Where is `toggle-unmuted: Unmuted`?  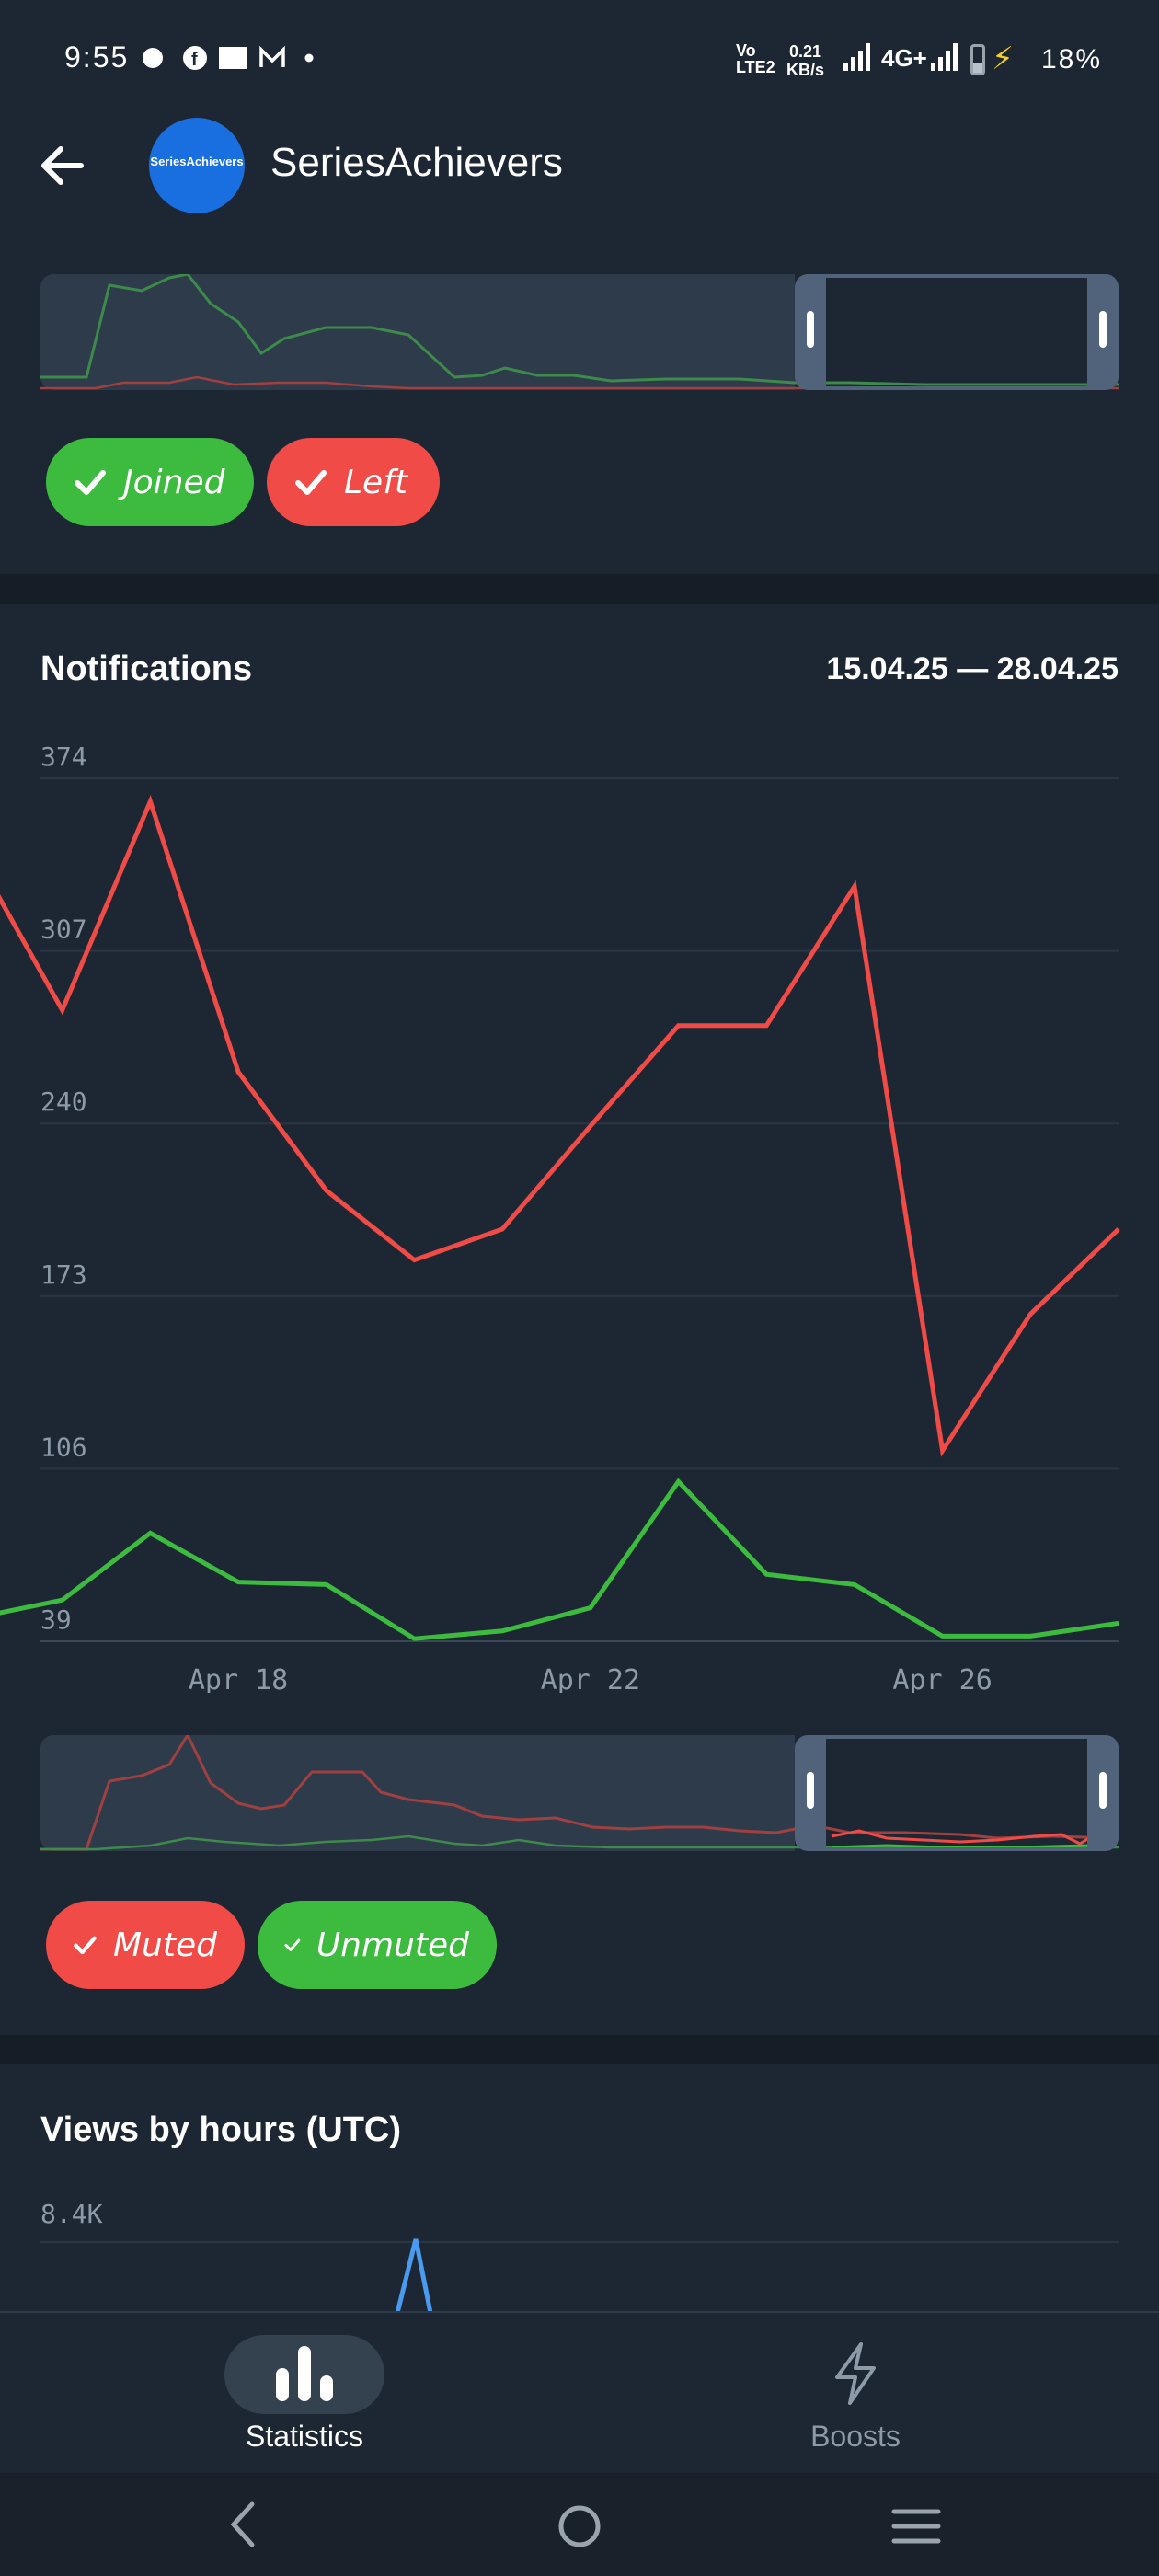 toggle-unmuted: Unmuted is located at coordinates (377, 1945).